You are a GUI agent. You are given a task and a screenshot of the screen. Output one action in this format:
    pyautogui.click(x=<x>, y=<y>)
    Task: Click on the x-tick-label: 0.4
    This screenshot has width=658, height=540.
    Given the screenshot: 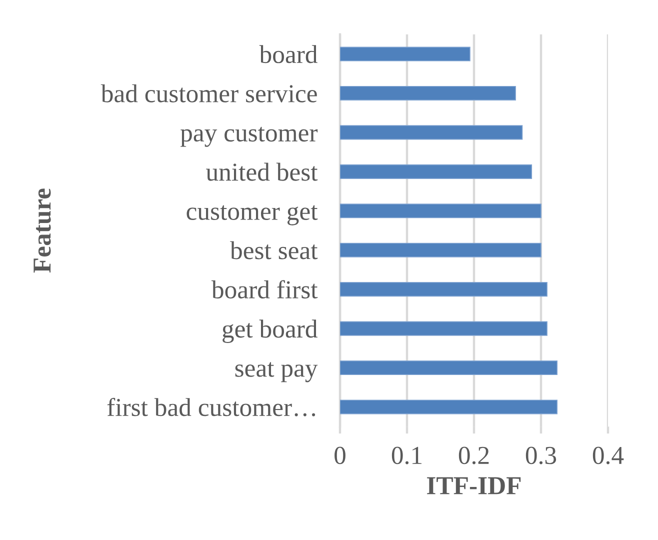 What is the action you would take?
    pyautogui.click(x=608, y=455)
    